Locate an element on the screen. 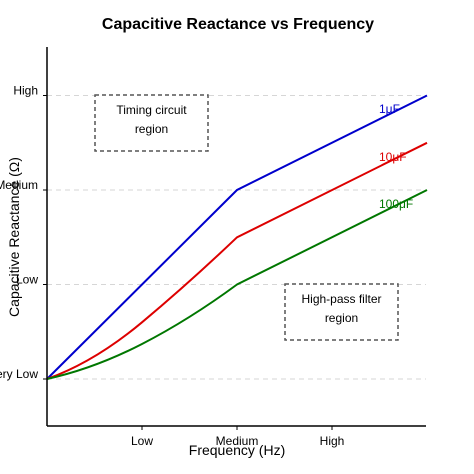 Image resolution: width=474 pixels, height=474 pixels. y-tick-label: Medium is located at coordinates (19, 185).